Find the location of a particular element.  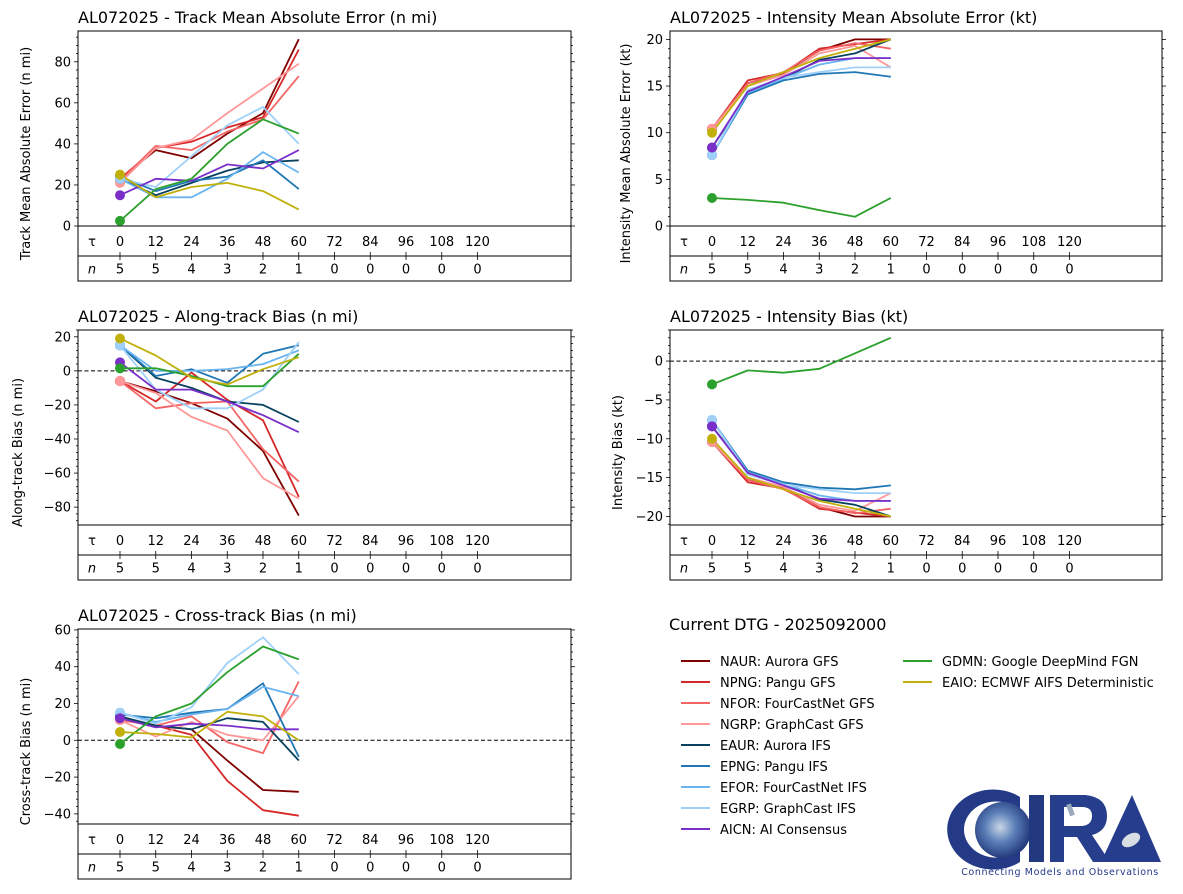

tau-label: 96 is located at coordinates (406, 840).